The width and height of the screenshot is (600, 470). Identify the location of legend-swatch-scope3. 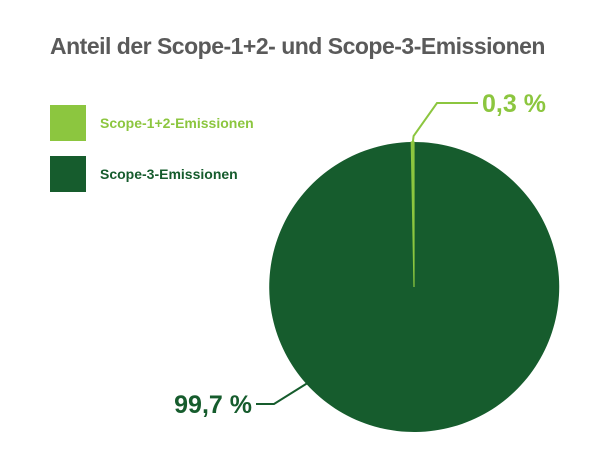
(68, 174).